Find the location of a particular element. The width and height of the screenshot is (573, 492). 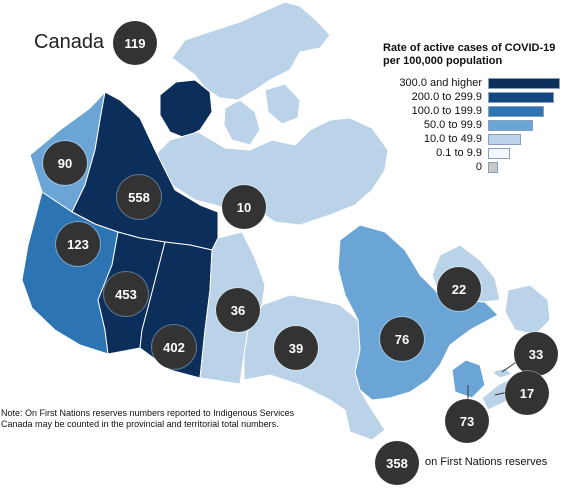

ontario-shape is located at coordinates (314, 367).